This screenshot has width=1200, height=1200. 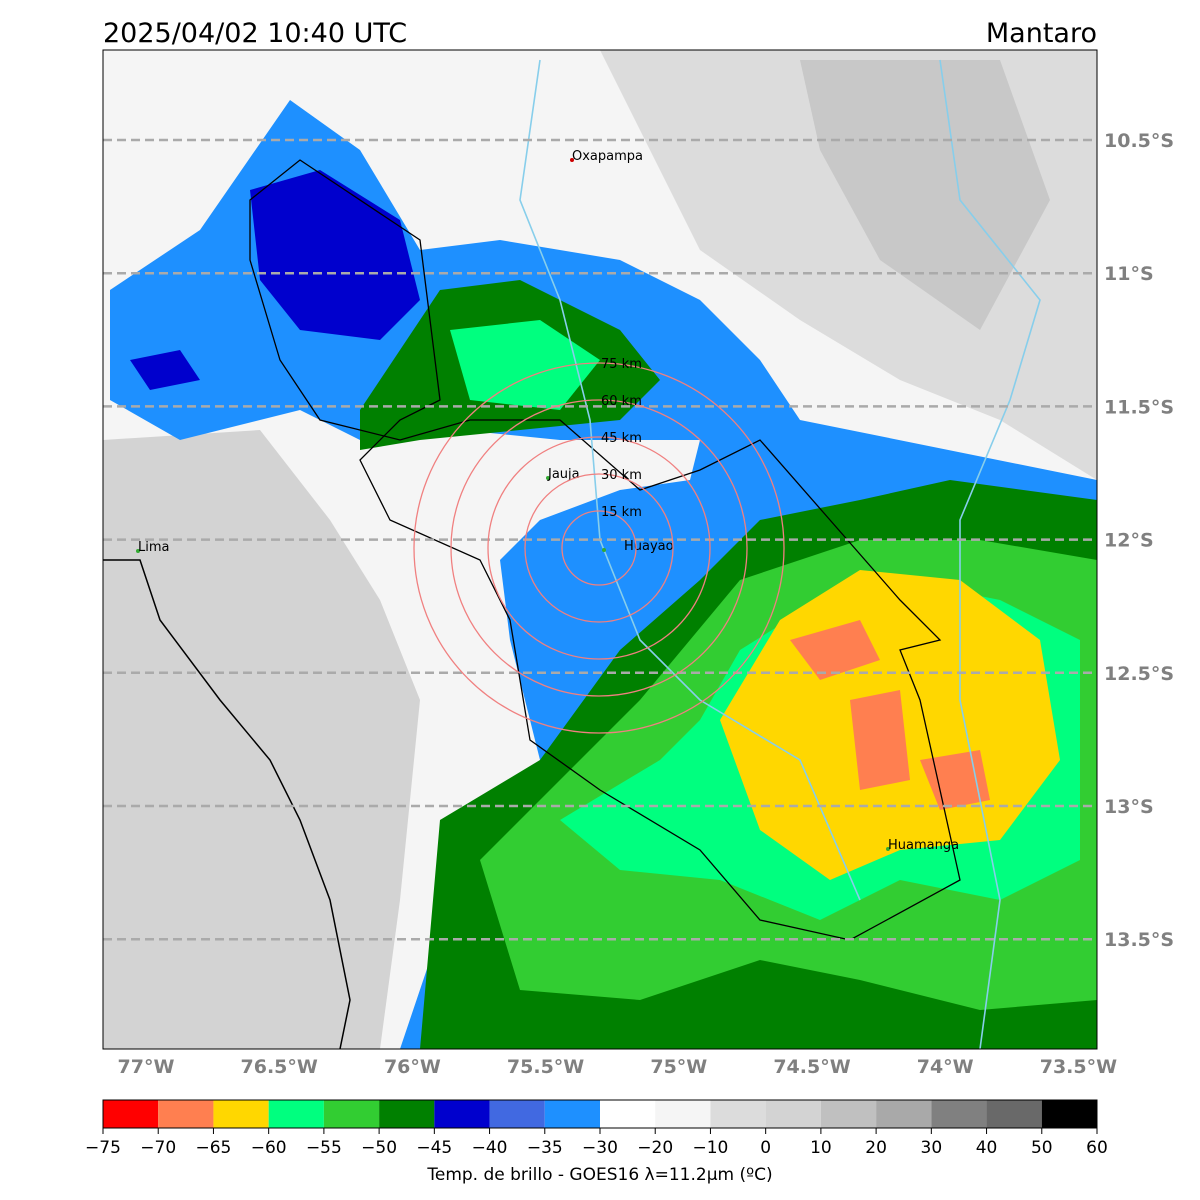 I want to click on lon-label: 77°W, so click(x=146, y=1067).